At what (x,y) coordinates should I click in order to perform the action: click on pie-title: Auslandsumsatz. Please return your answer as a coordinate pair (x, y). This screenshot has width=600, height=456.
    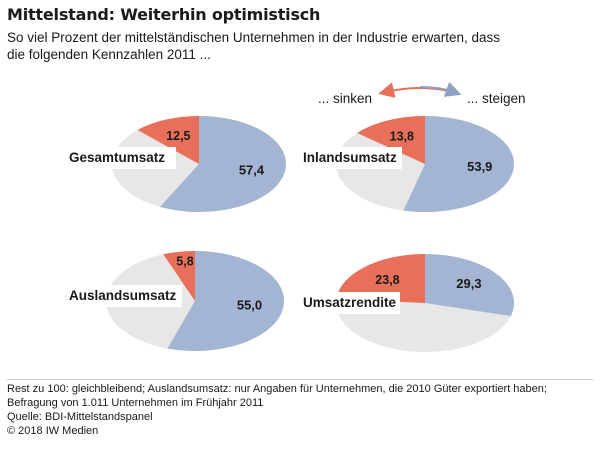
    Looking at the image, I should click on (123, 295).